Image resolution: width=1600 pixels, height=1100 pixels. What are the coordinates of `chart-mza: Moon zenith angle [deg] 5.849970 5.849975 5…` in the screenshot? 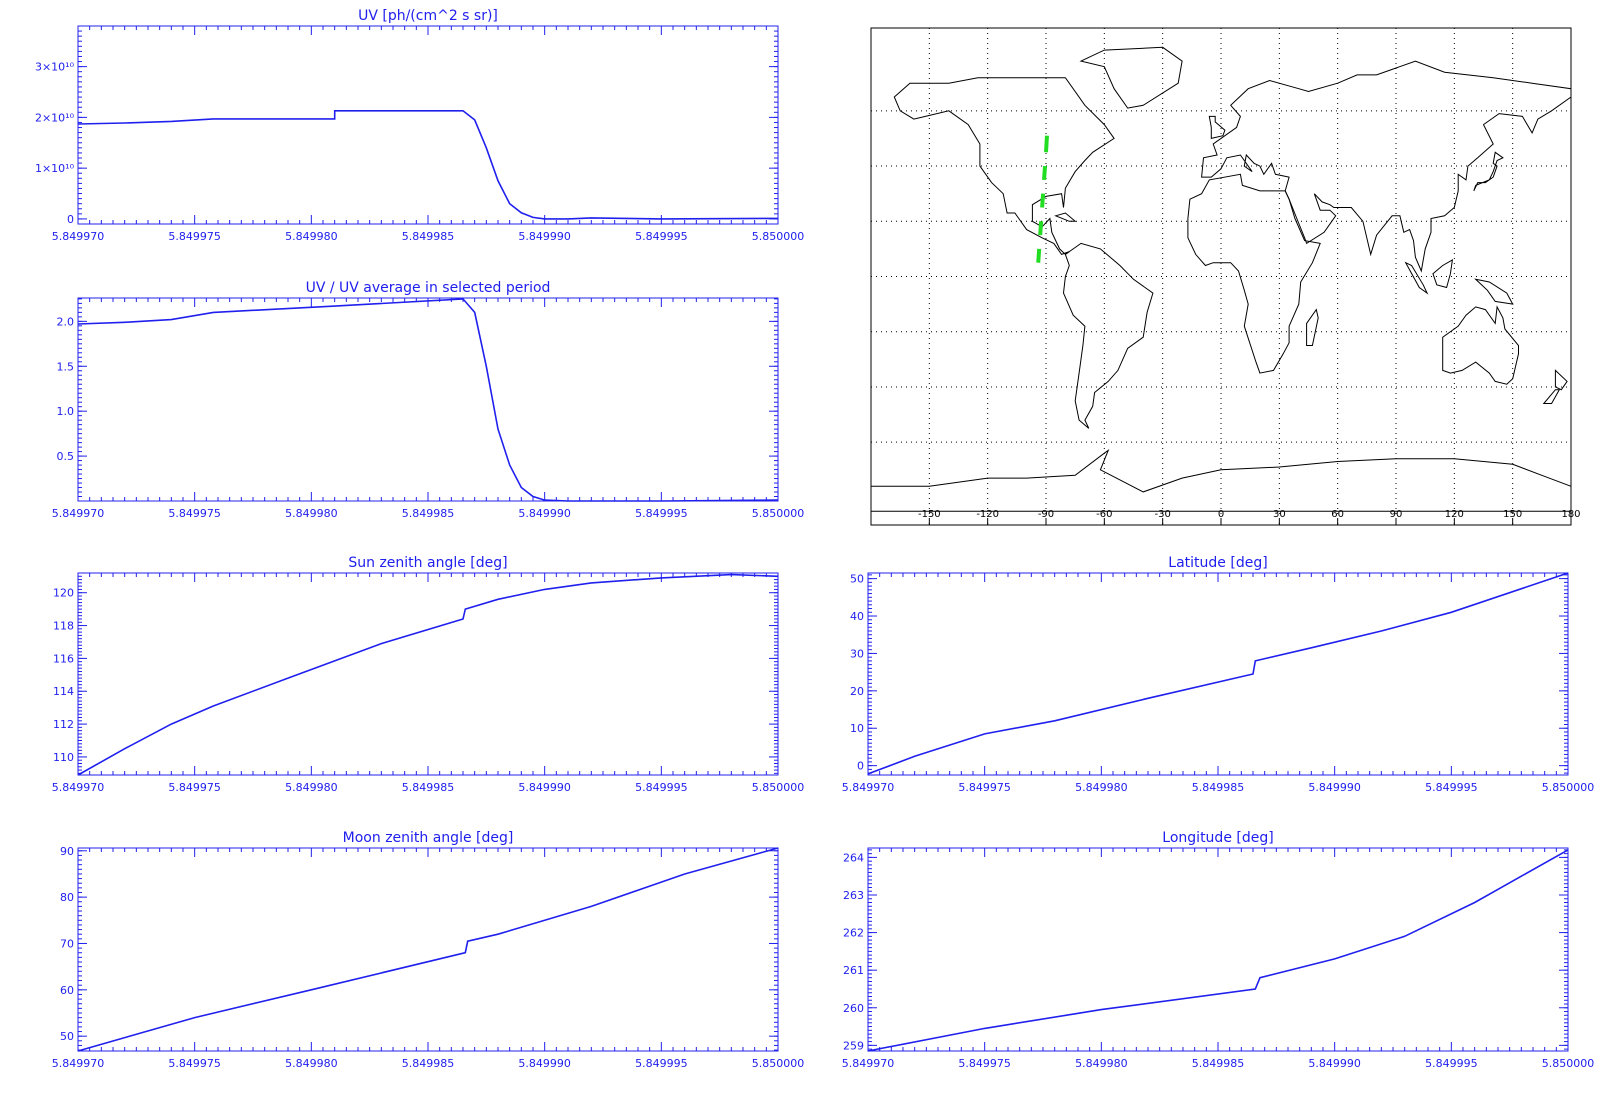 It's located at (428, 950).